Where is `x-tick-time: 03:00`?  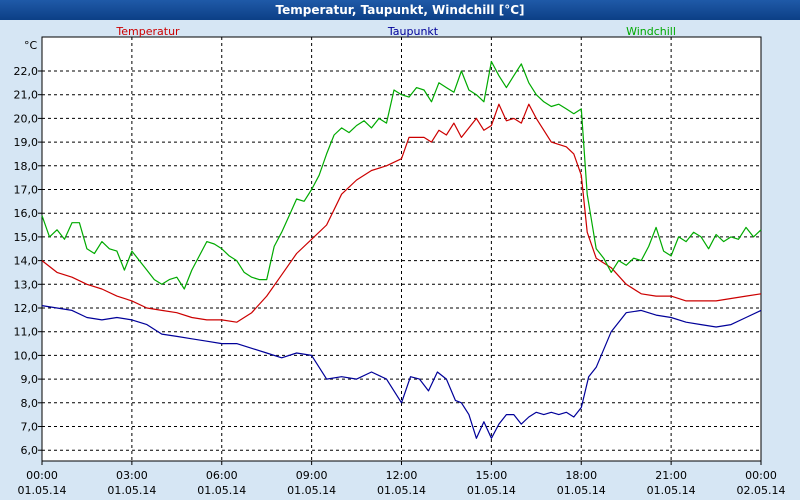 x-tick-time: 03:00 is located at coordinates (132, 475).